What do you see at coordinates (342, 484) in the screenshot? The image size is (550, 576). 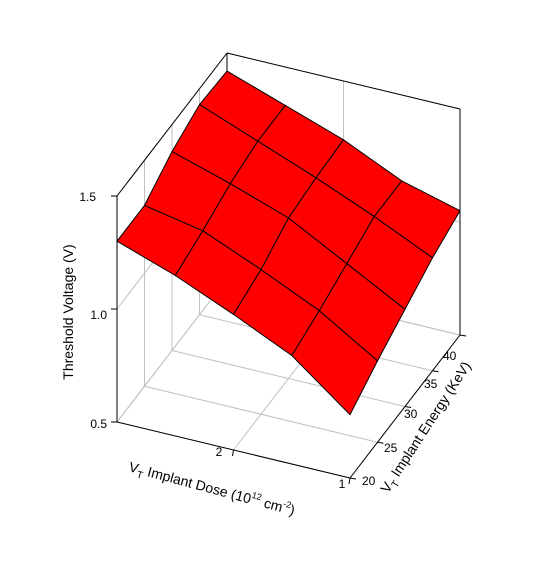 I see `x-tick-1: 1` at bounding box center [342, 484].